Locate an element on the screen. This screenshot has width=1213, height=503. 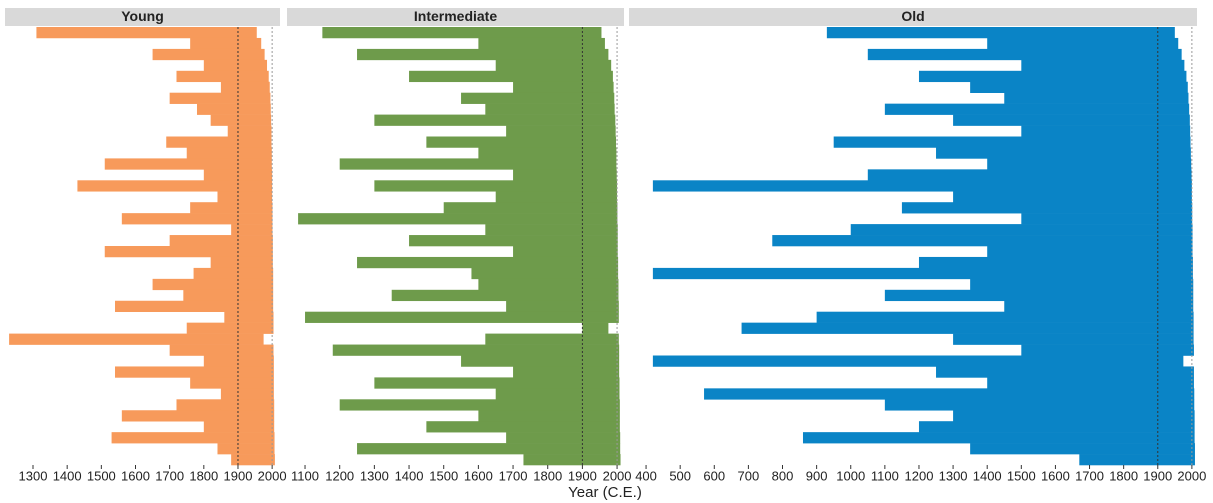
x-tick-label: 1200 is located at coordinates (339, 475).